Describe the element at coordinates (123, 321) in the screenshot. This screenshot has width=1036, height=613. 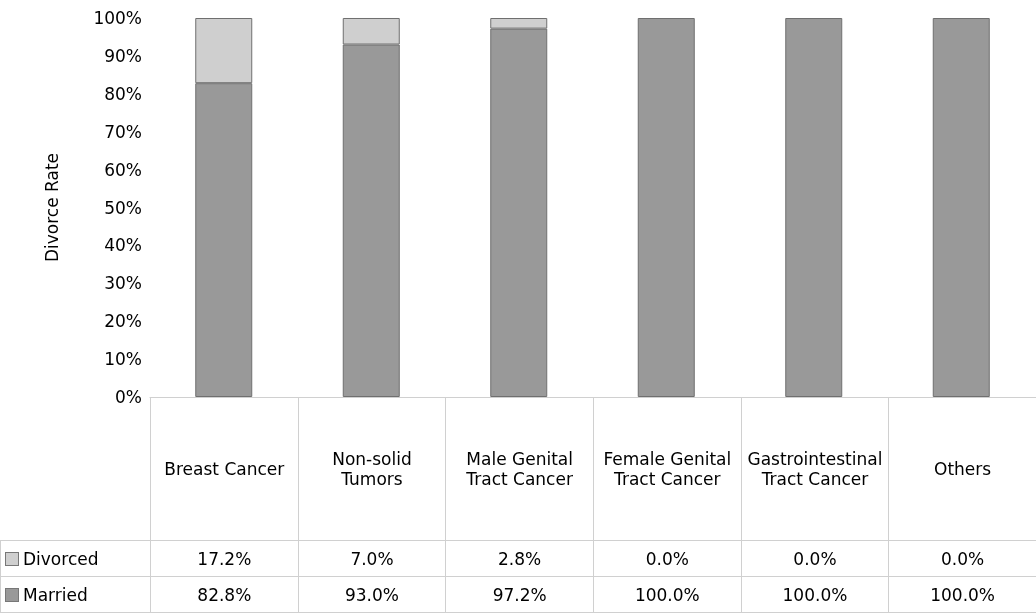
I see `y-tick-label: 20%` at that location.